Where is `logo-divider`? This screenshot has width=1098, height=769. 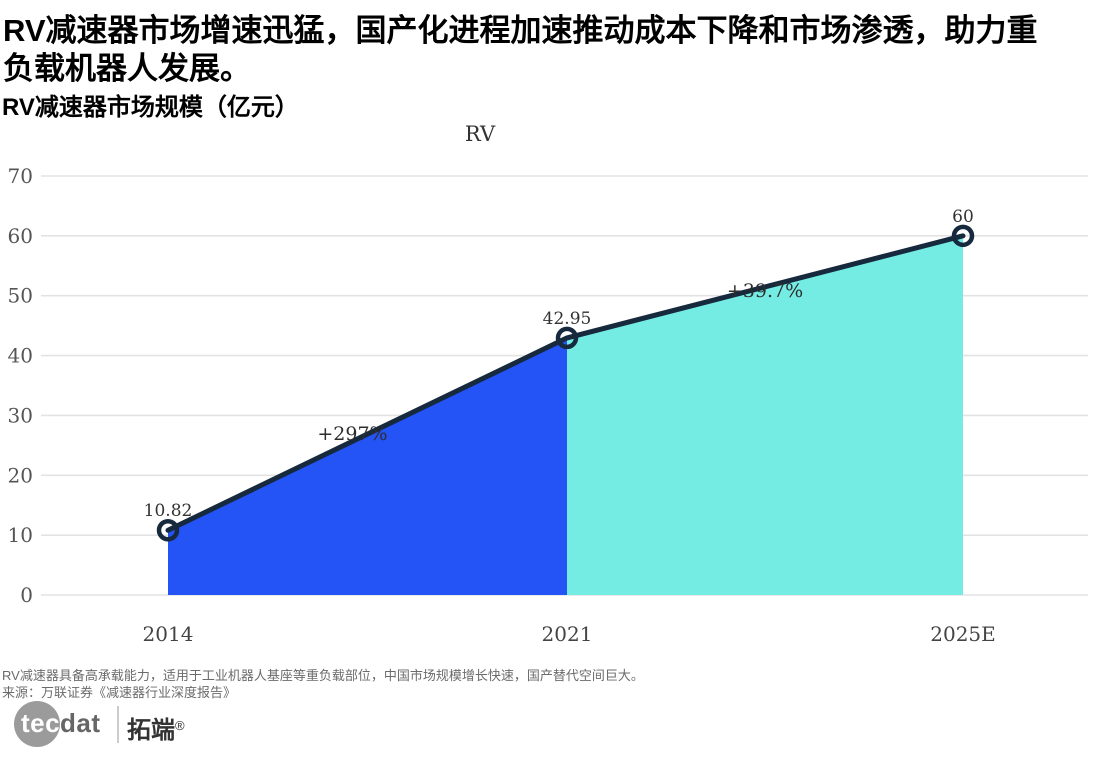
logo-divider is located at coordinates (118, 724).